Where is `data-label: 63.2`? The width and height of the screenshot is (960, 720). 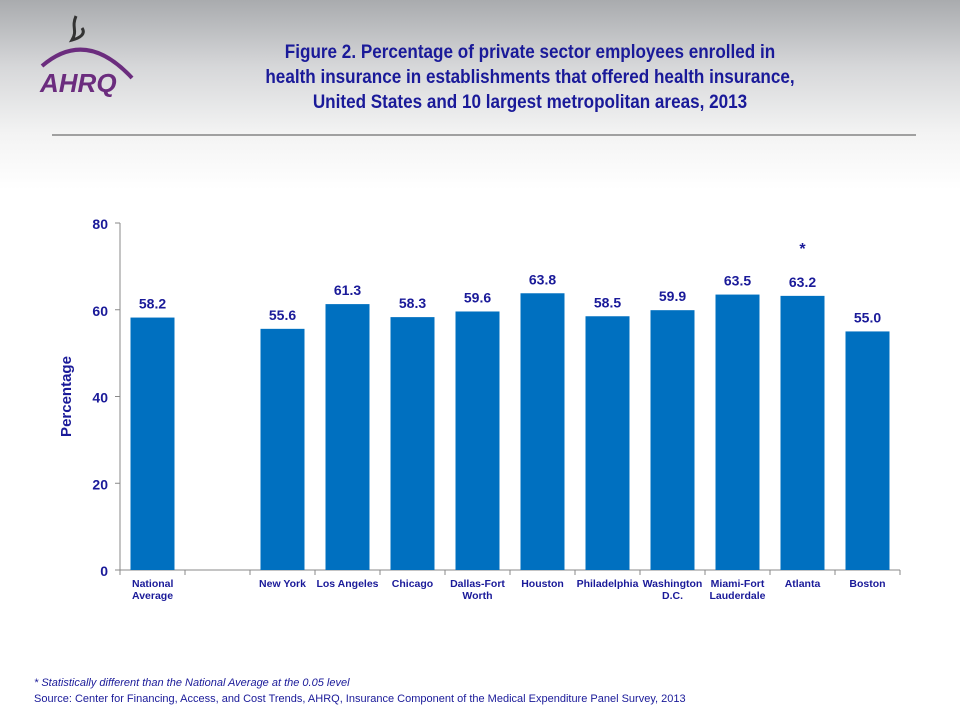 data-label: 63.2 is located at coordinates (802, 282).